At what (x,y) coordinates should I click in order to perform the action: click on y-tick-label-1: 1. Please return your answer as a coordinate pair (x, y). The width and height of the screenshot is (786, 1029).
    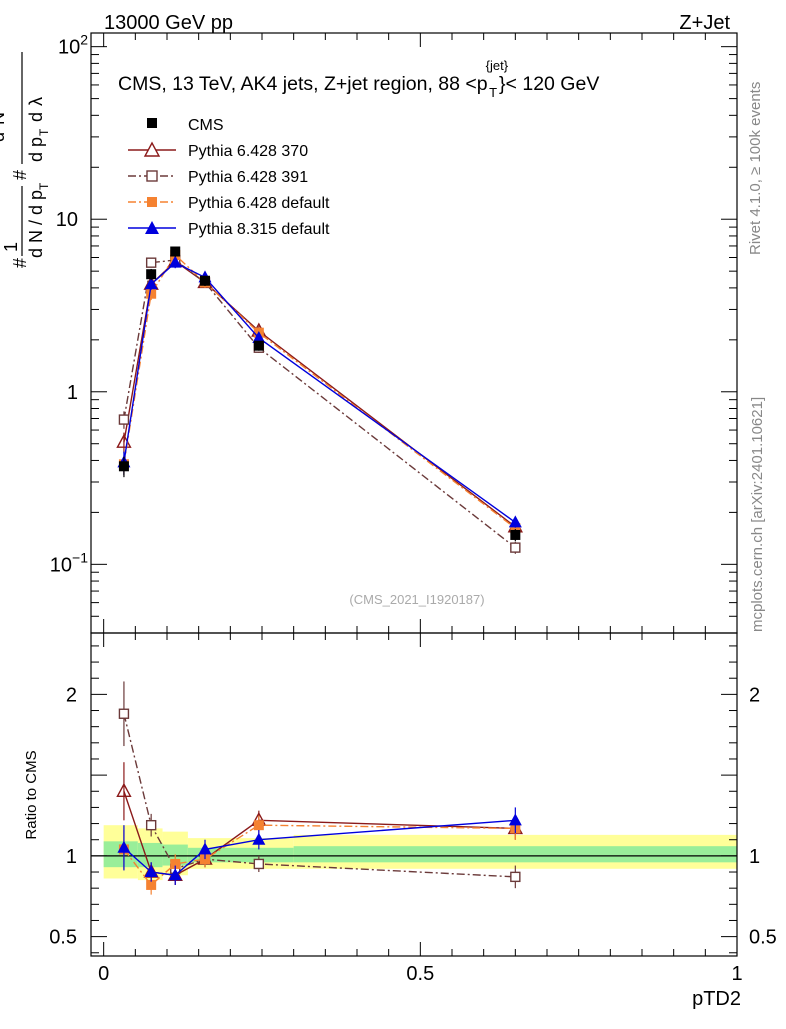
    Looking at the image, I should click on (72, 393).